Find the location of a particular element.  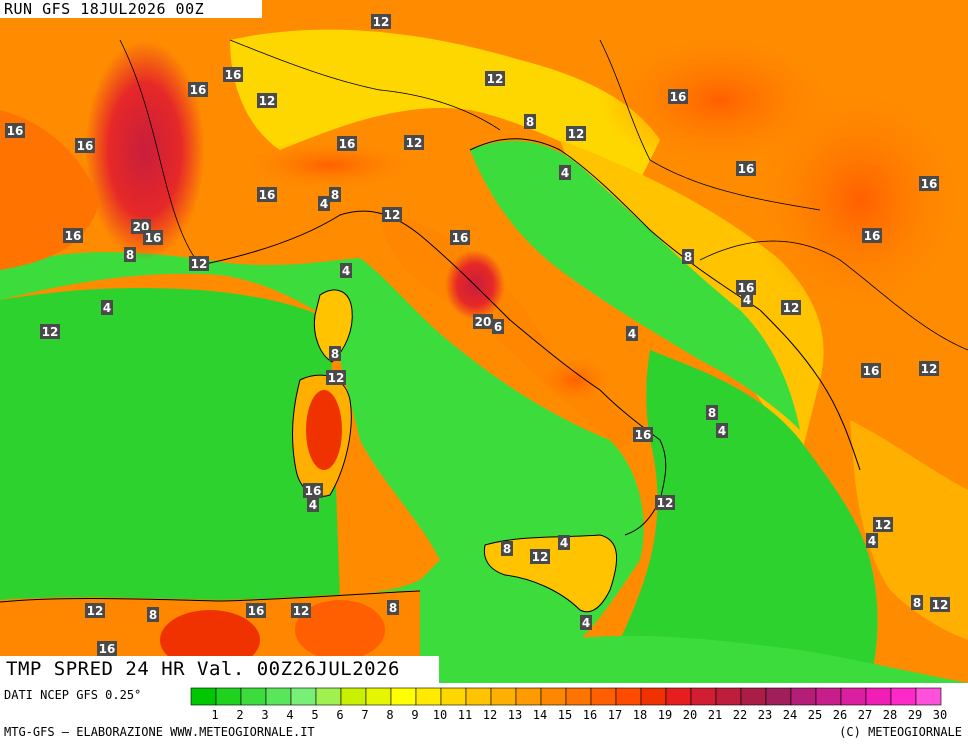

legend-tick-label: 6 is located at coordinates (339, 715).